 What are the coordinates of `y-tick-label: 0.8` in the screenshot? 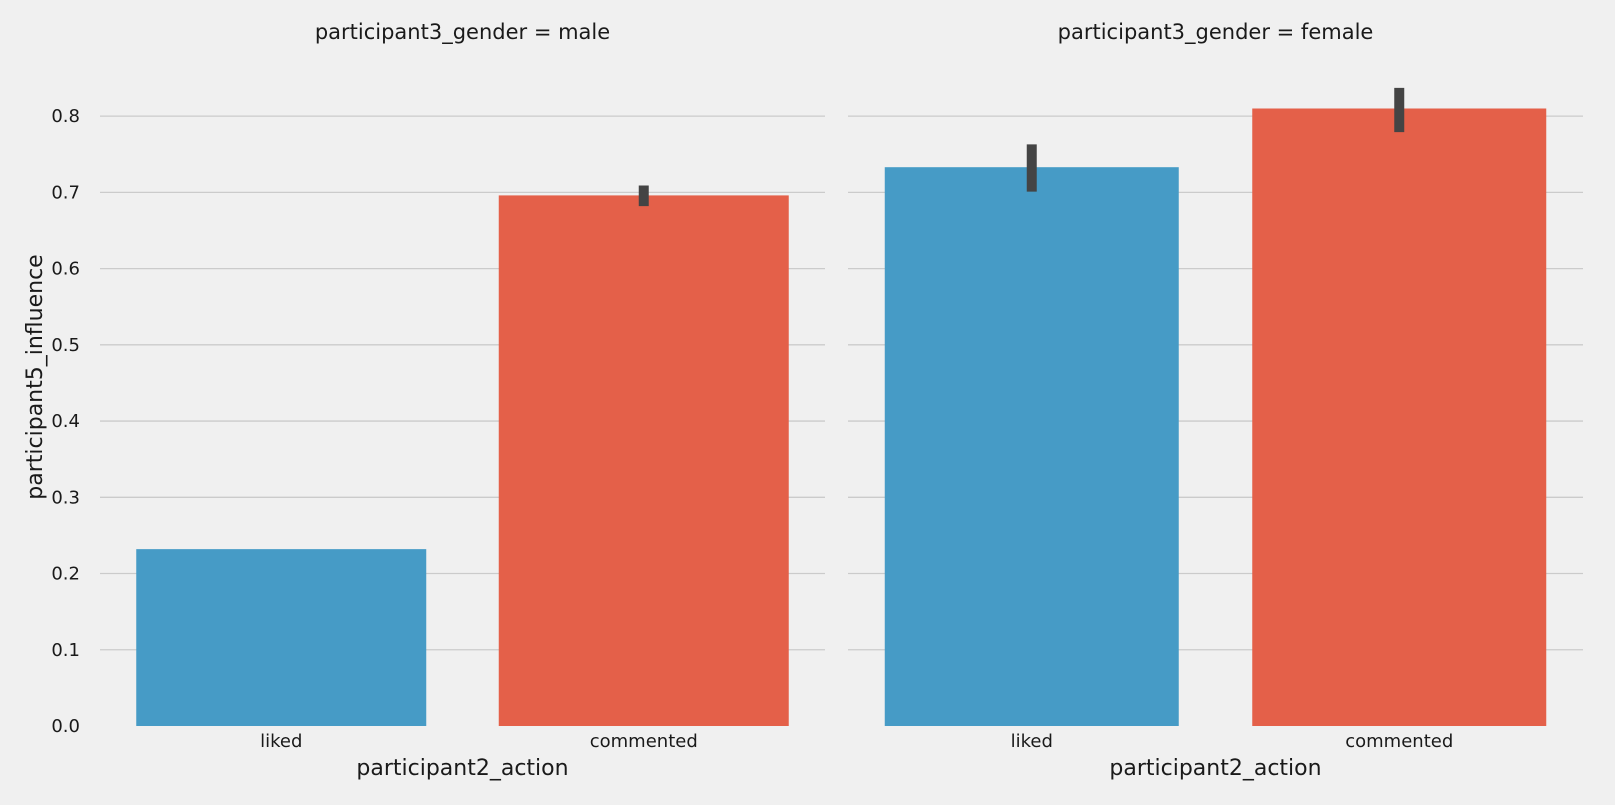 It's located at (65, 116).